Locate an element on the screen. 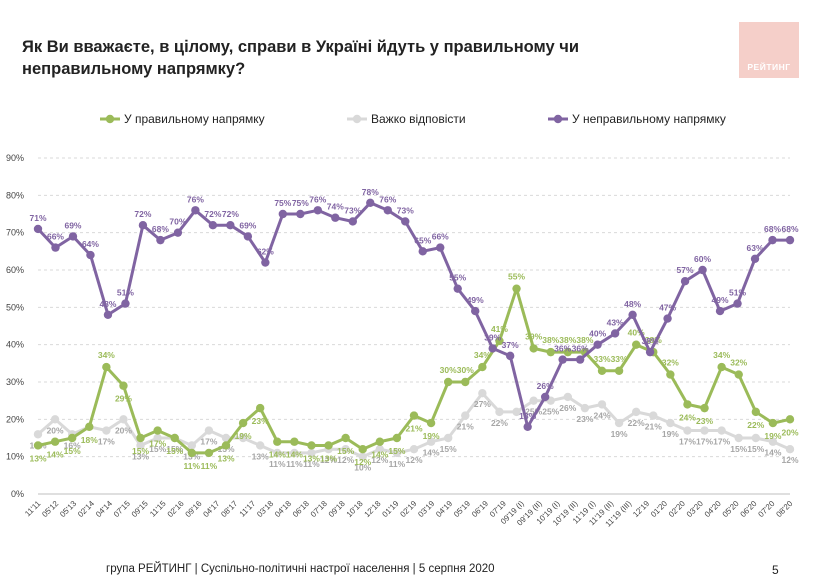 The height and width of the screenshot is (581, 815). data-label-right: 14% is located at coordinates (379, 455).